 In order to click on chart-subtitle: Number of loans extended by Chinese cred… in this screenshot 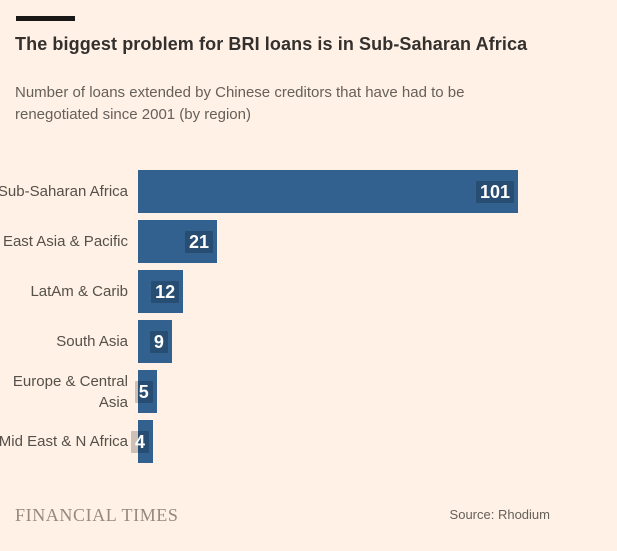, I will do `click(240, 103)`.